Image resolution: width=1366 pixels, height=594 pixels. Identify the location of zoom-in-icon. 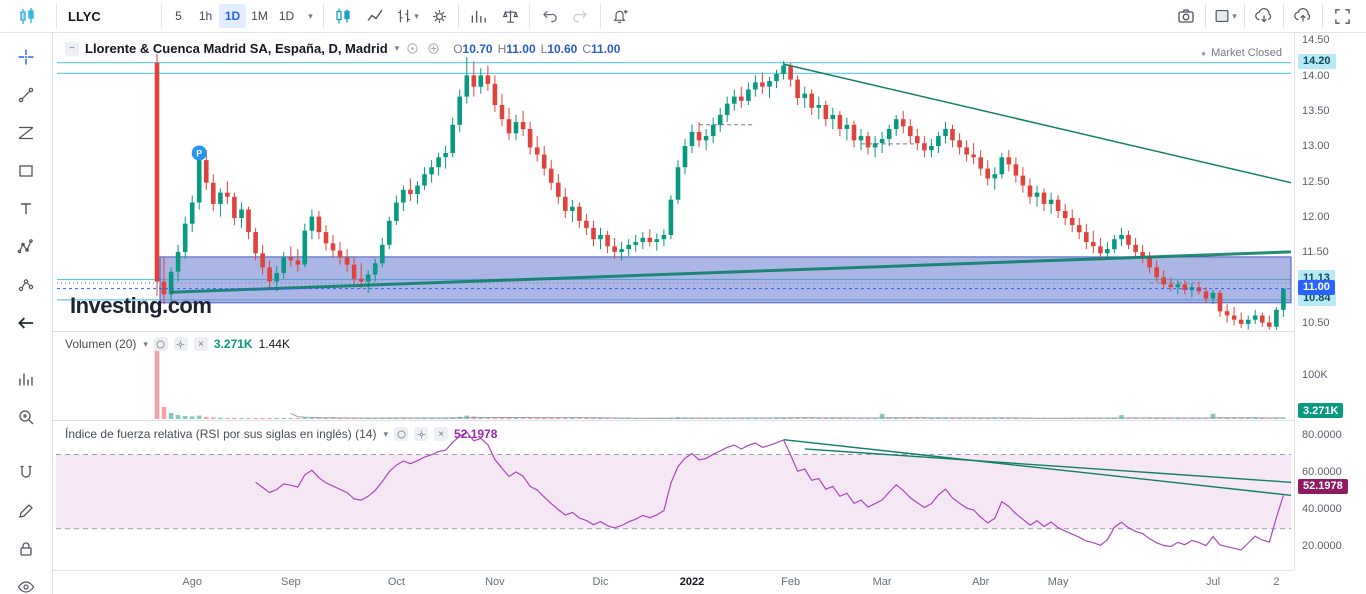
(26, 417).